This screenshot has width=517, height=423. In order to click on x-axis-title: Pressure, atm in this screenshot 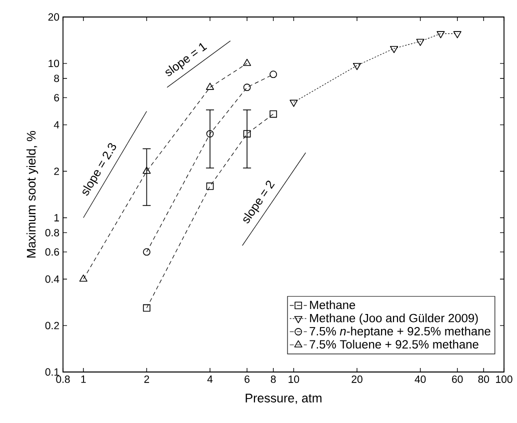, I will do `click(284, 399)`.